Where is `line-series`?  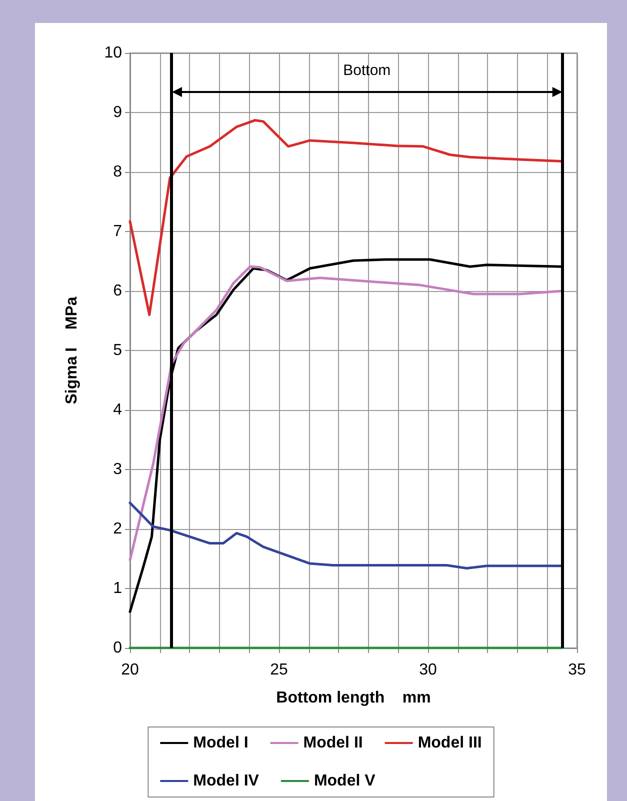 line-series is located at coordinates (346, 536).